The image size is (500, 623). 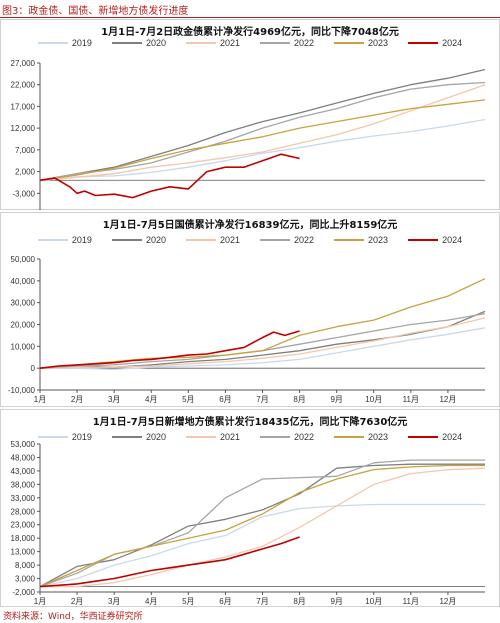 I want to click on legend-label: 2024, so click(x=452, y=240).